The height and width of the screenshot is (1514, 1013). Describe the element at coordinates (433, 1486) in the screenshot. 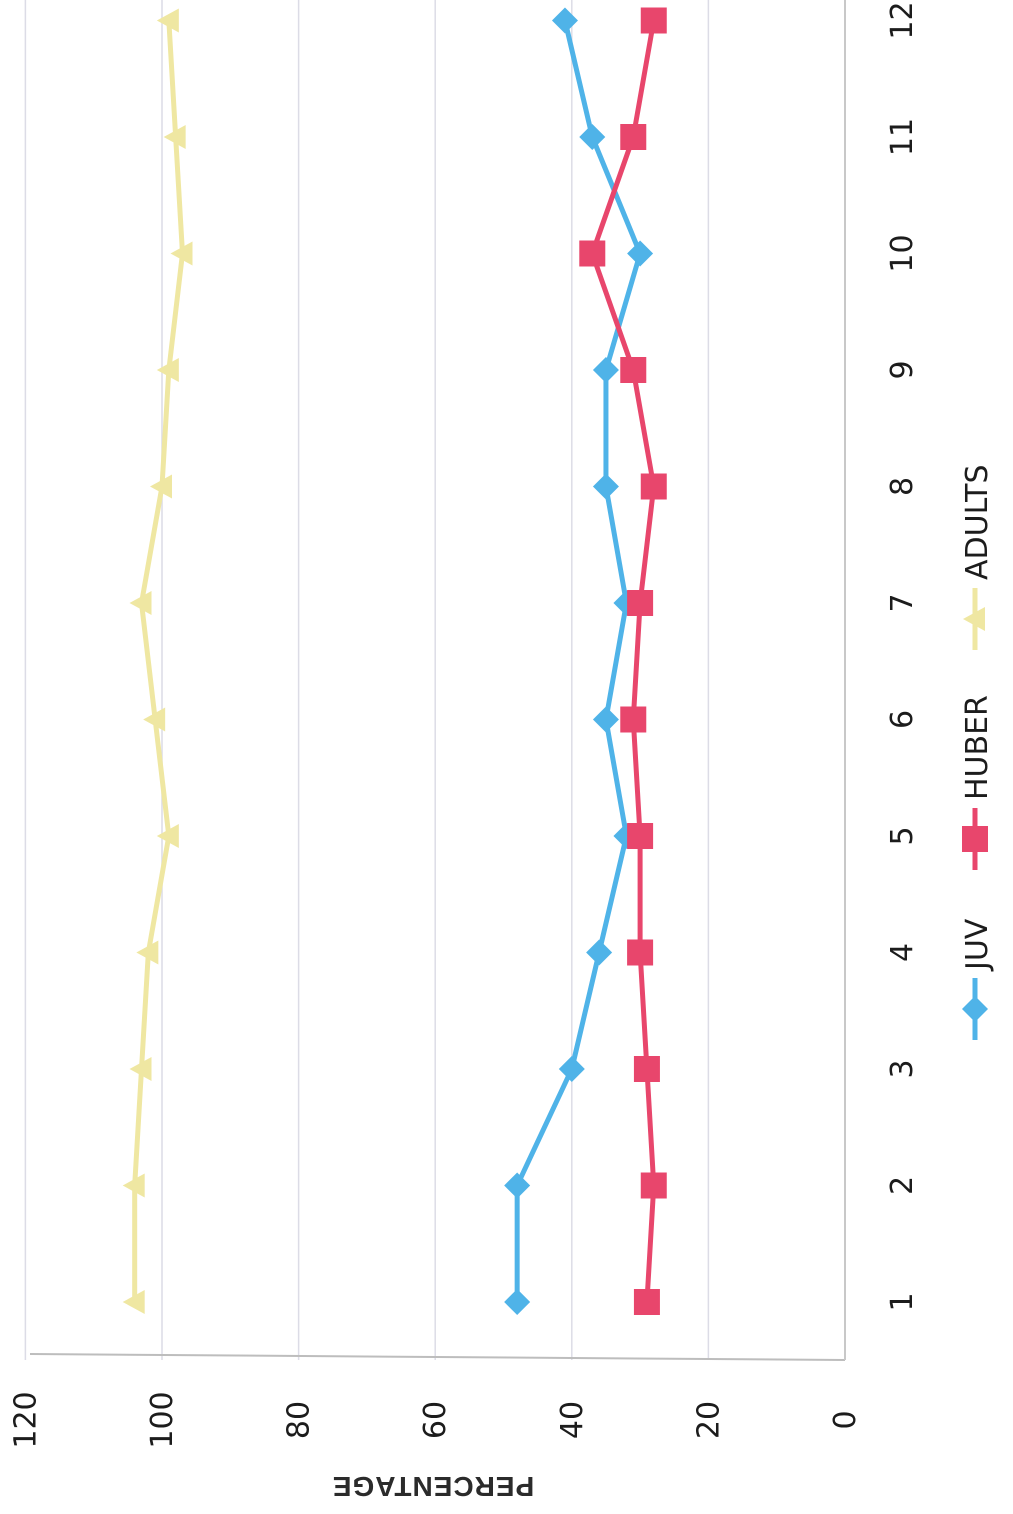

I see `y-axis-title: PERCENTAGE` at that location.